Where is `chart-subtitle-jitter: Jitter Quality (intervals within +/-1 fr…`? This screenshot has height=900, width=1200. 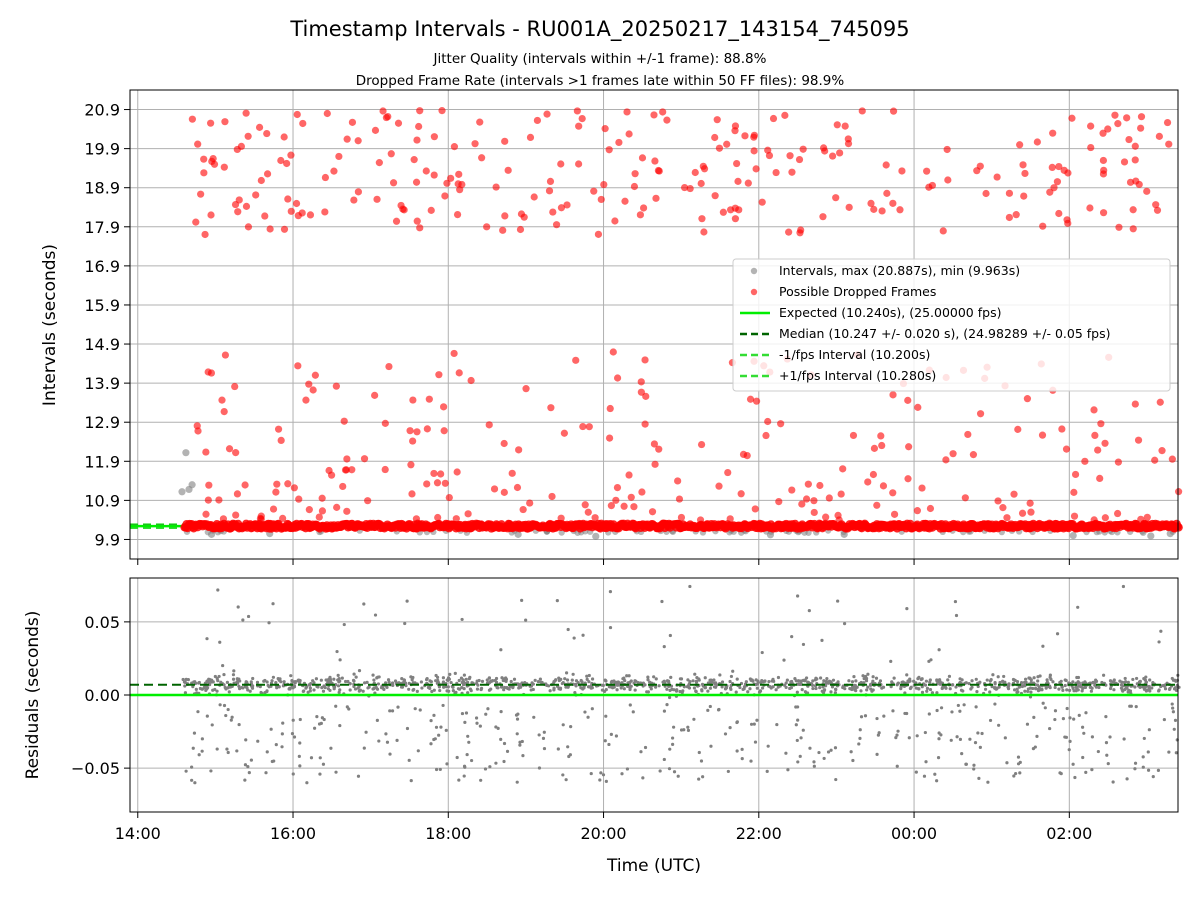 chart-subtitle-jitter: Jitter Quality (intervals within +/-1 fr… is located at coordinates (600, 59).